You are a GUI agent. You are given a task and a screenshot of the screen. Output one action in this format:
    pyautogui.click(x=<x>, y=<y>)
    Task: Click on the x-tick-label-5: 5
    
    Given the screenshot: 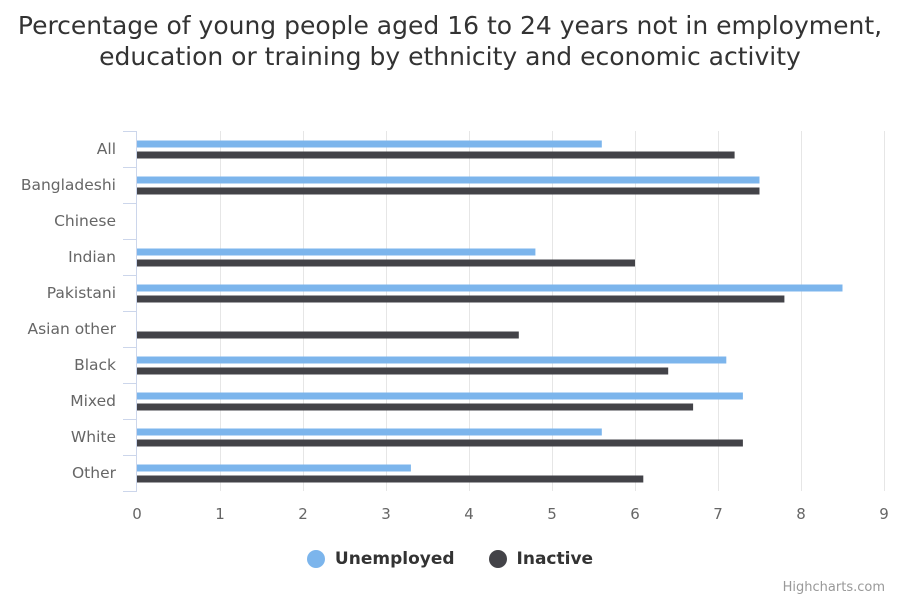 What is the action you would take?
    pyautogui.click(x=552, y=514)
    